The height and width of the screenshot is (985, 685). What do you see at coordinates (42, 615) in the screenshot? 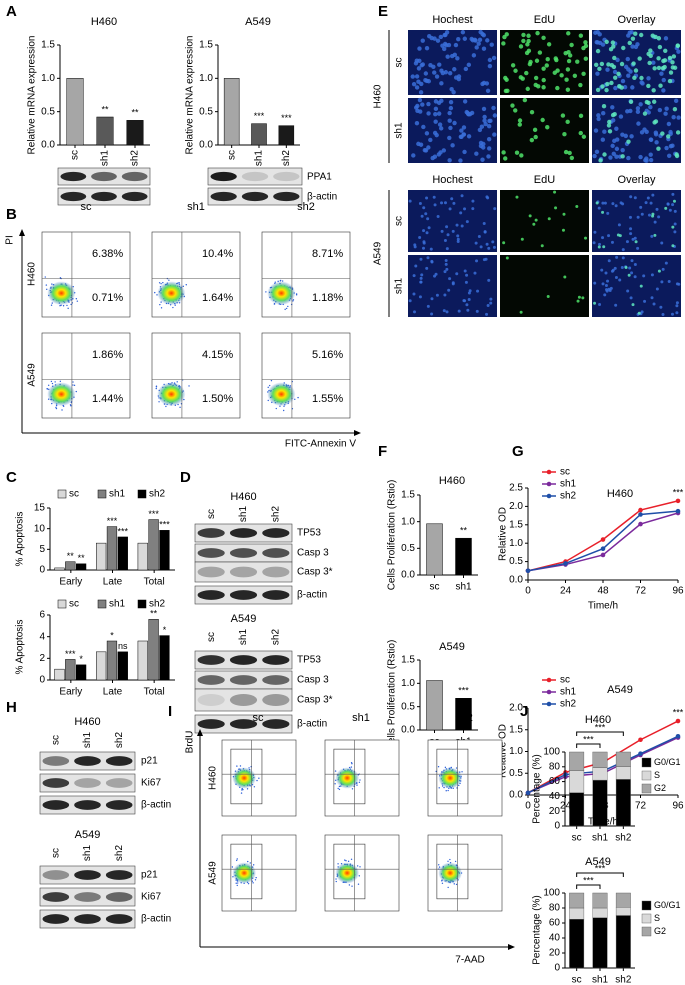
I see `y-tick-label: 6` at bounding box center [42, 615].